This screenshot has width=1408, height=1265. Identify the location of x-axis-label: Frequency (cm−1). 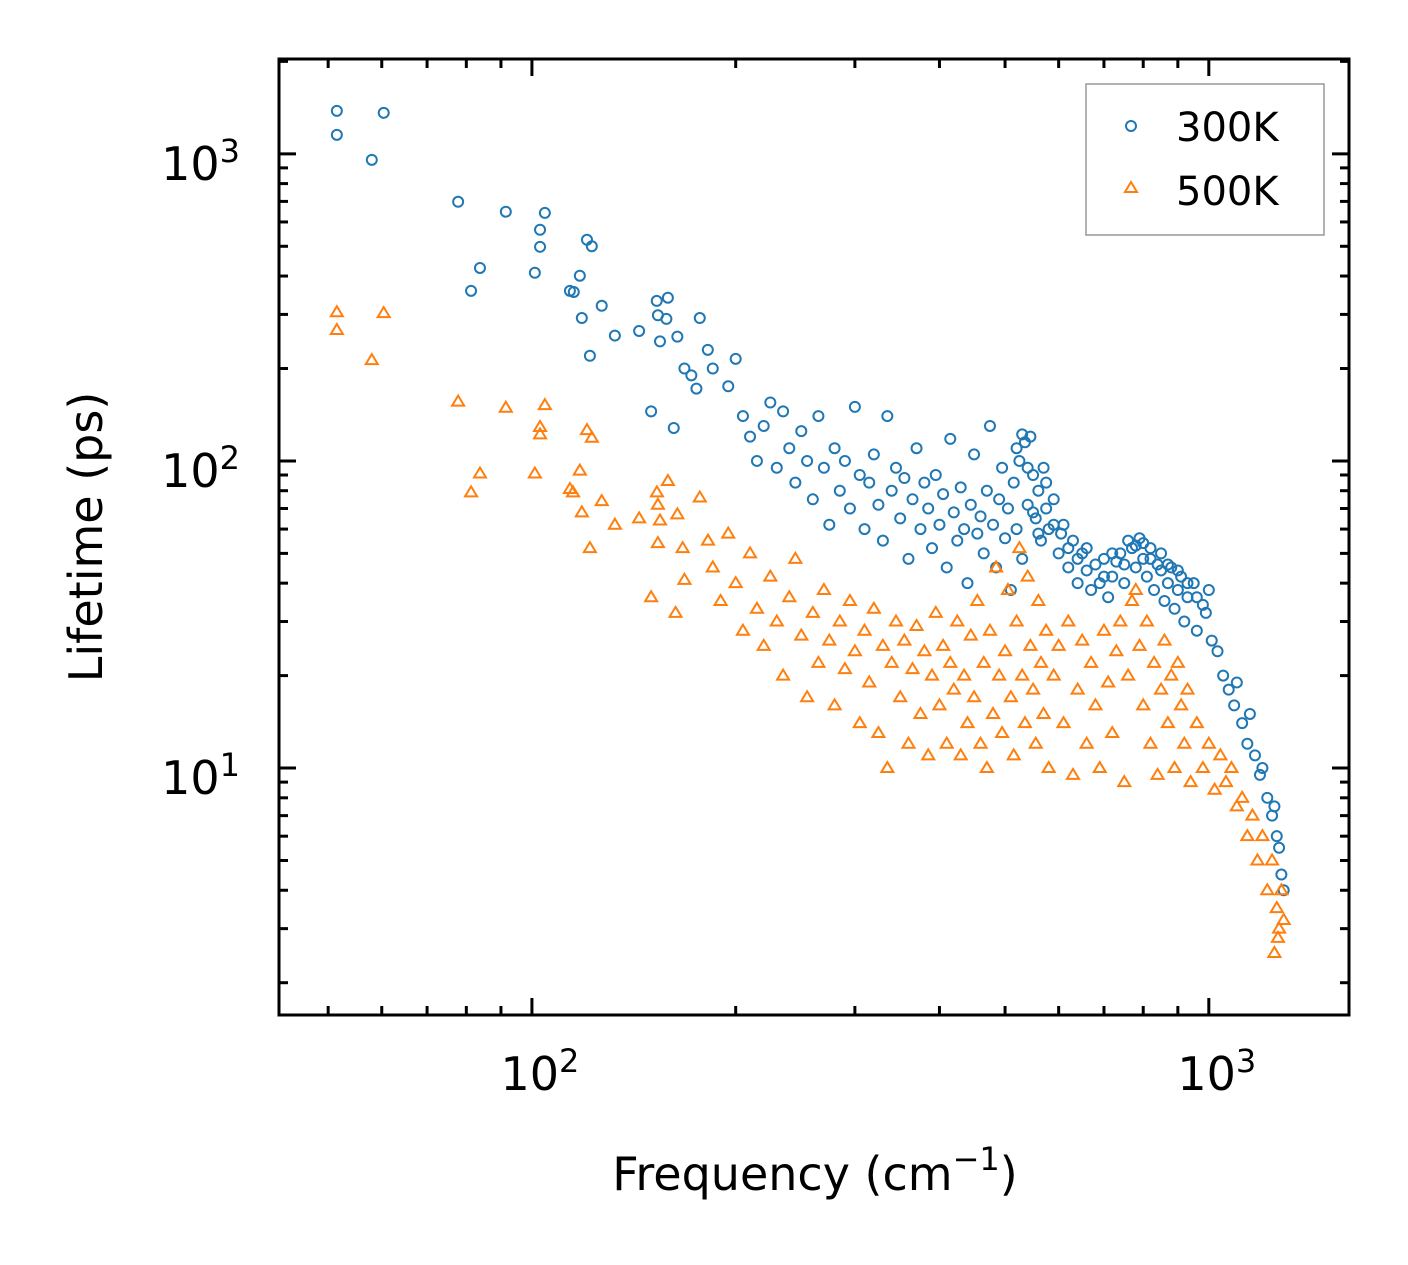
(814, 1170).